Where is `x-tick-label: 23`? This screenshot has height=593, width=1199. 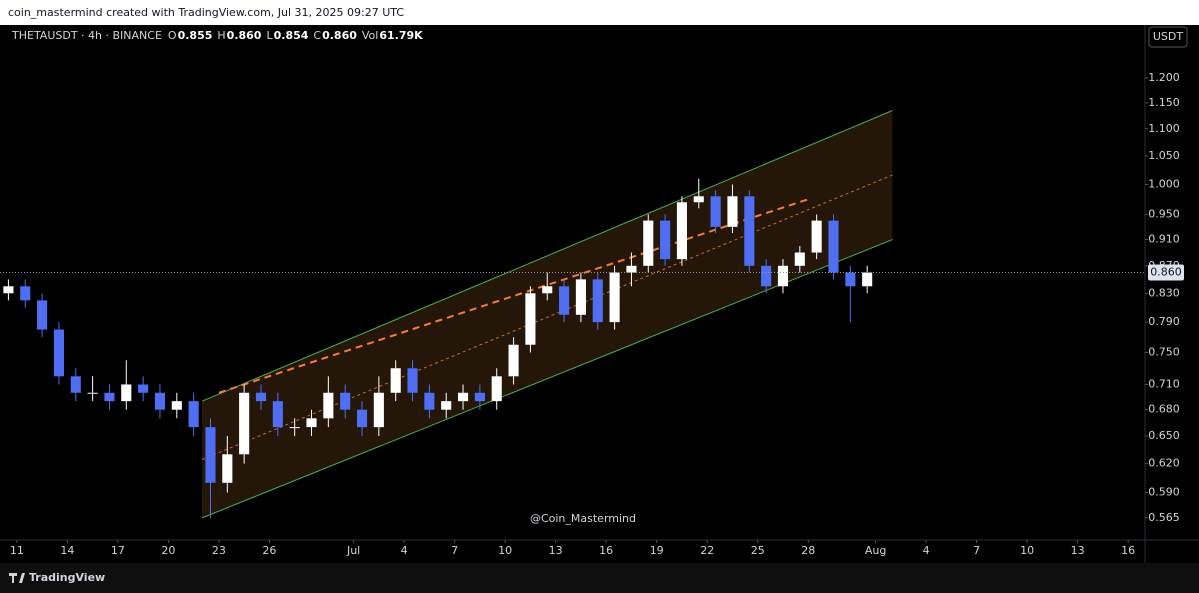 x-tick-label: 23 is located at coordinates (219, 550).